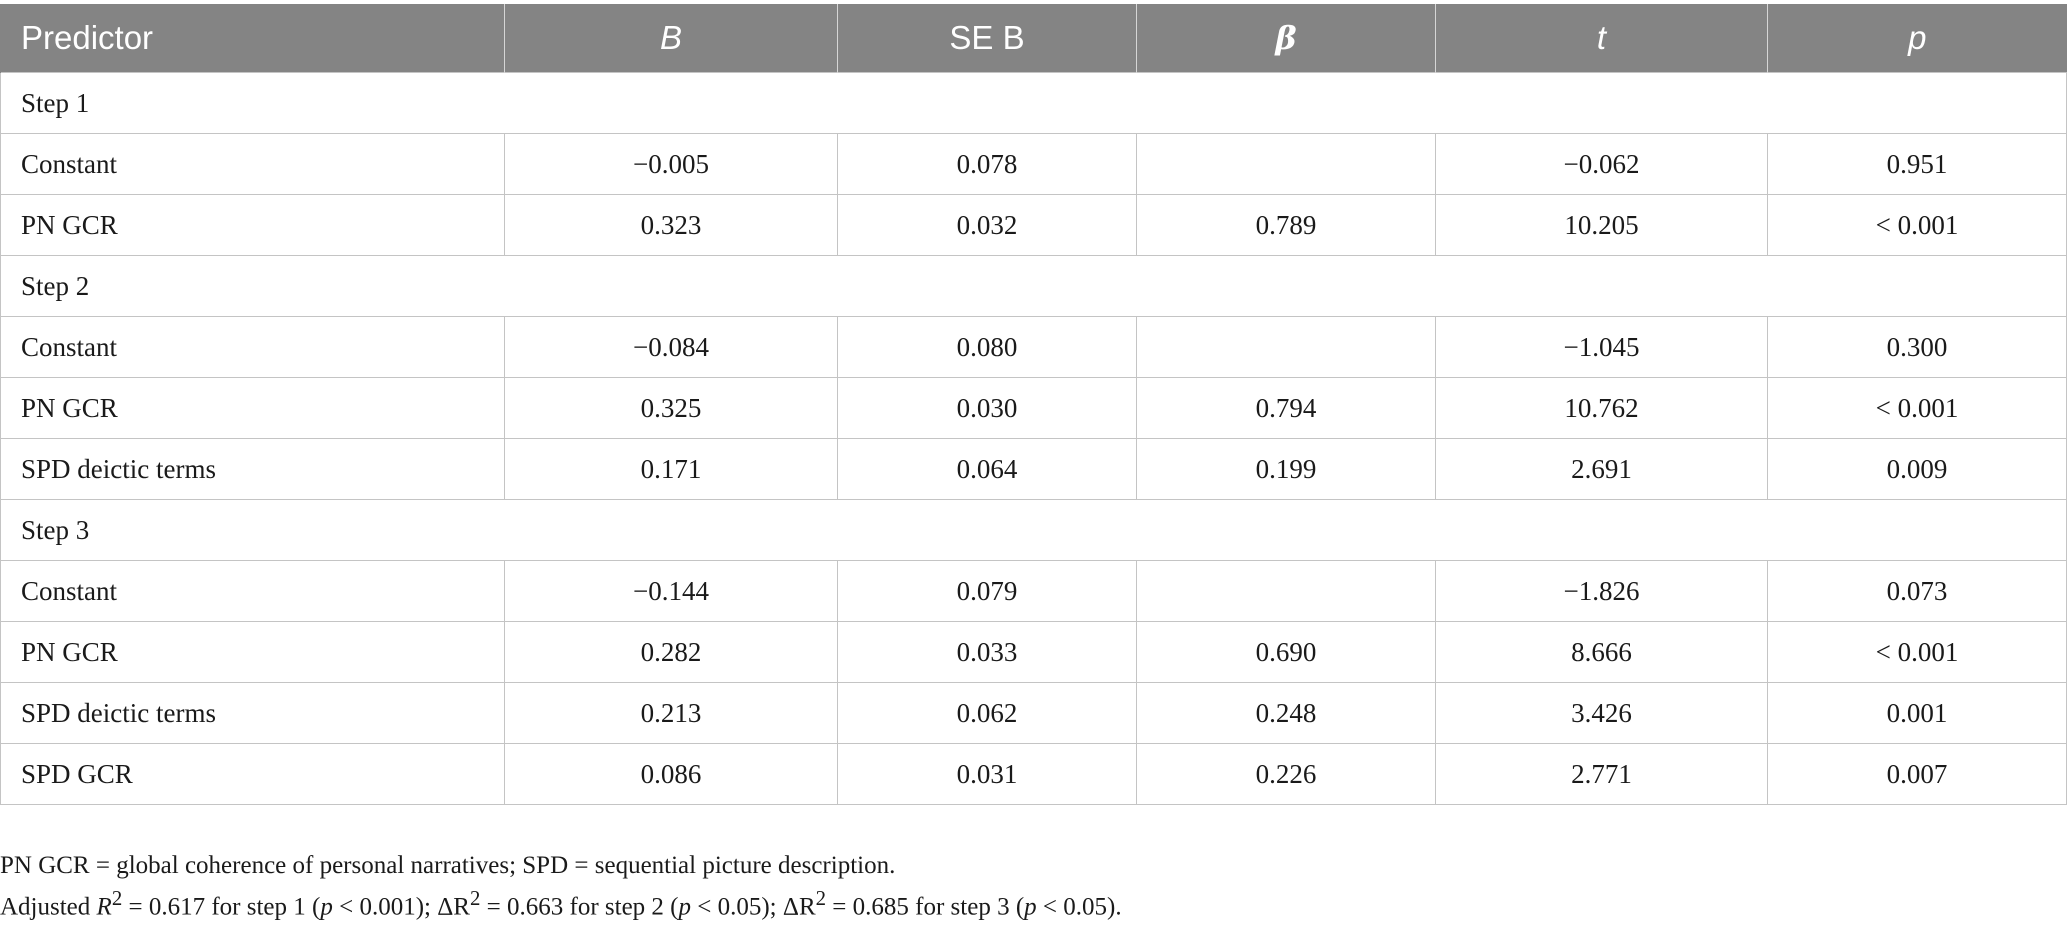 The width and height of the screenshot is (2067, 928). Describe the element at coordinates (1286, 652) in the screenshot. I see `cell-beta: 0.690` at that location.